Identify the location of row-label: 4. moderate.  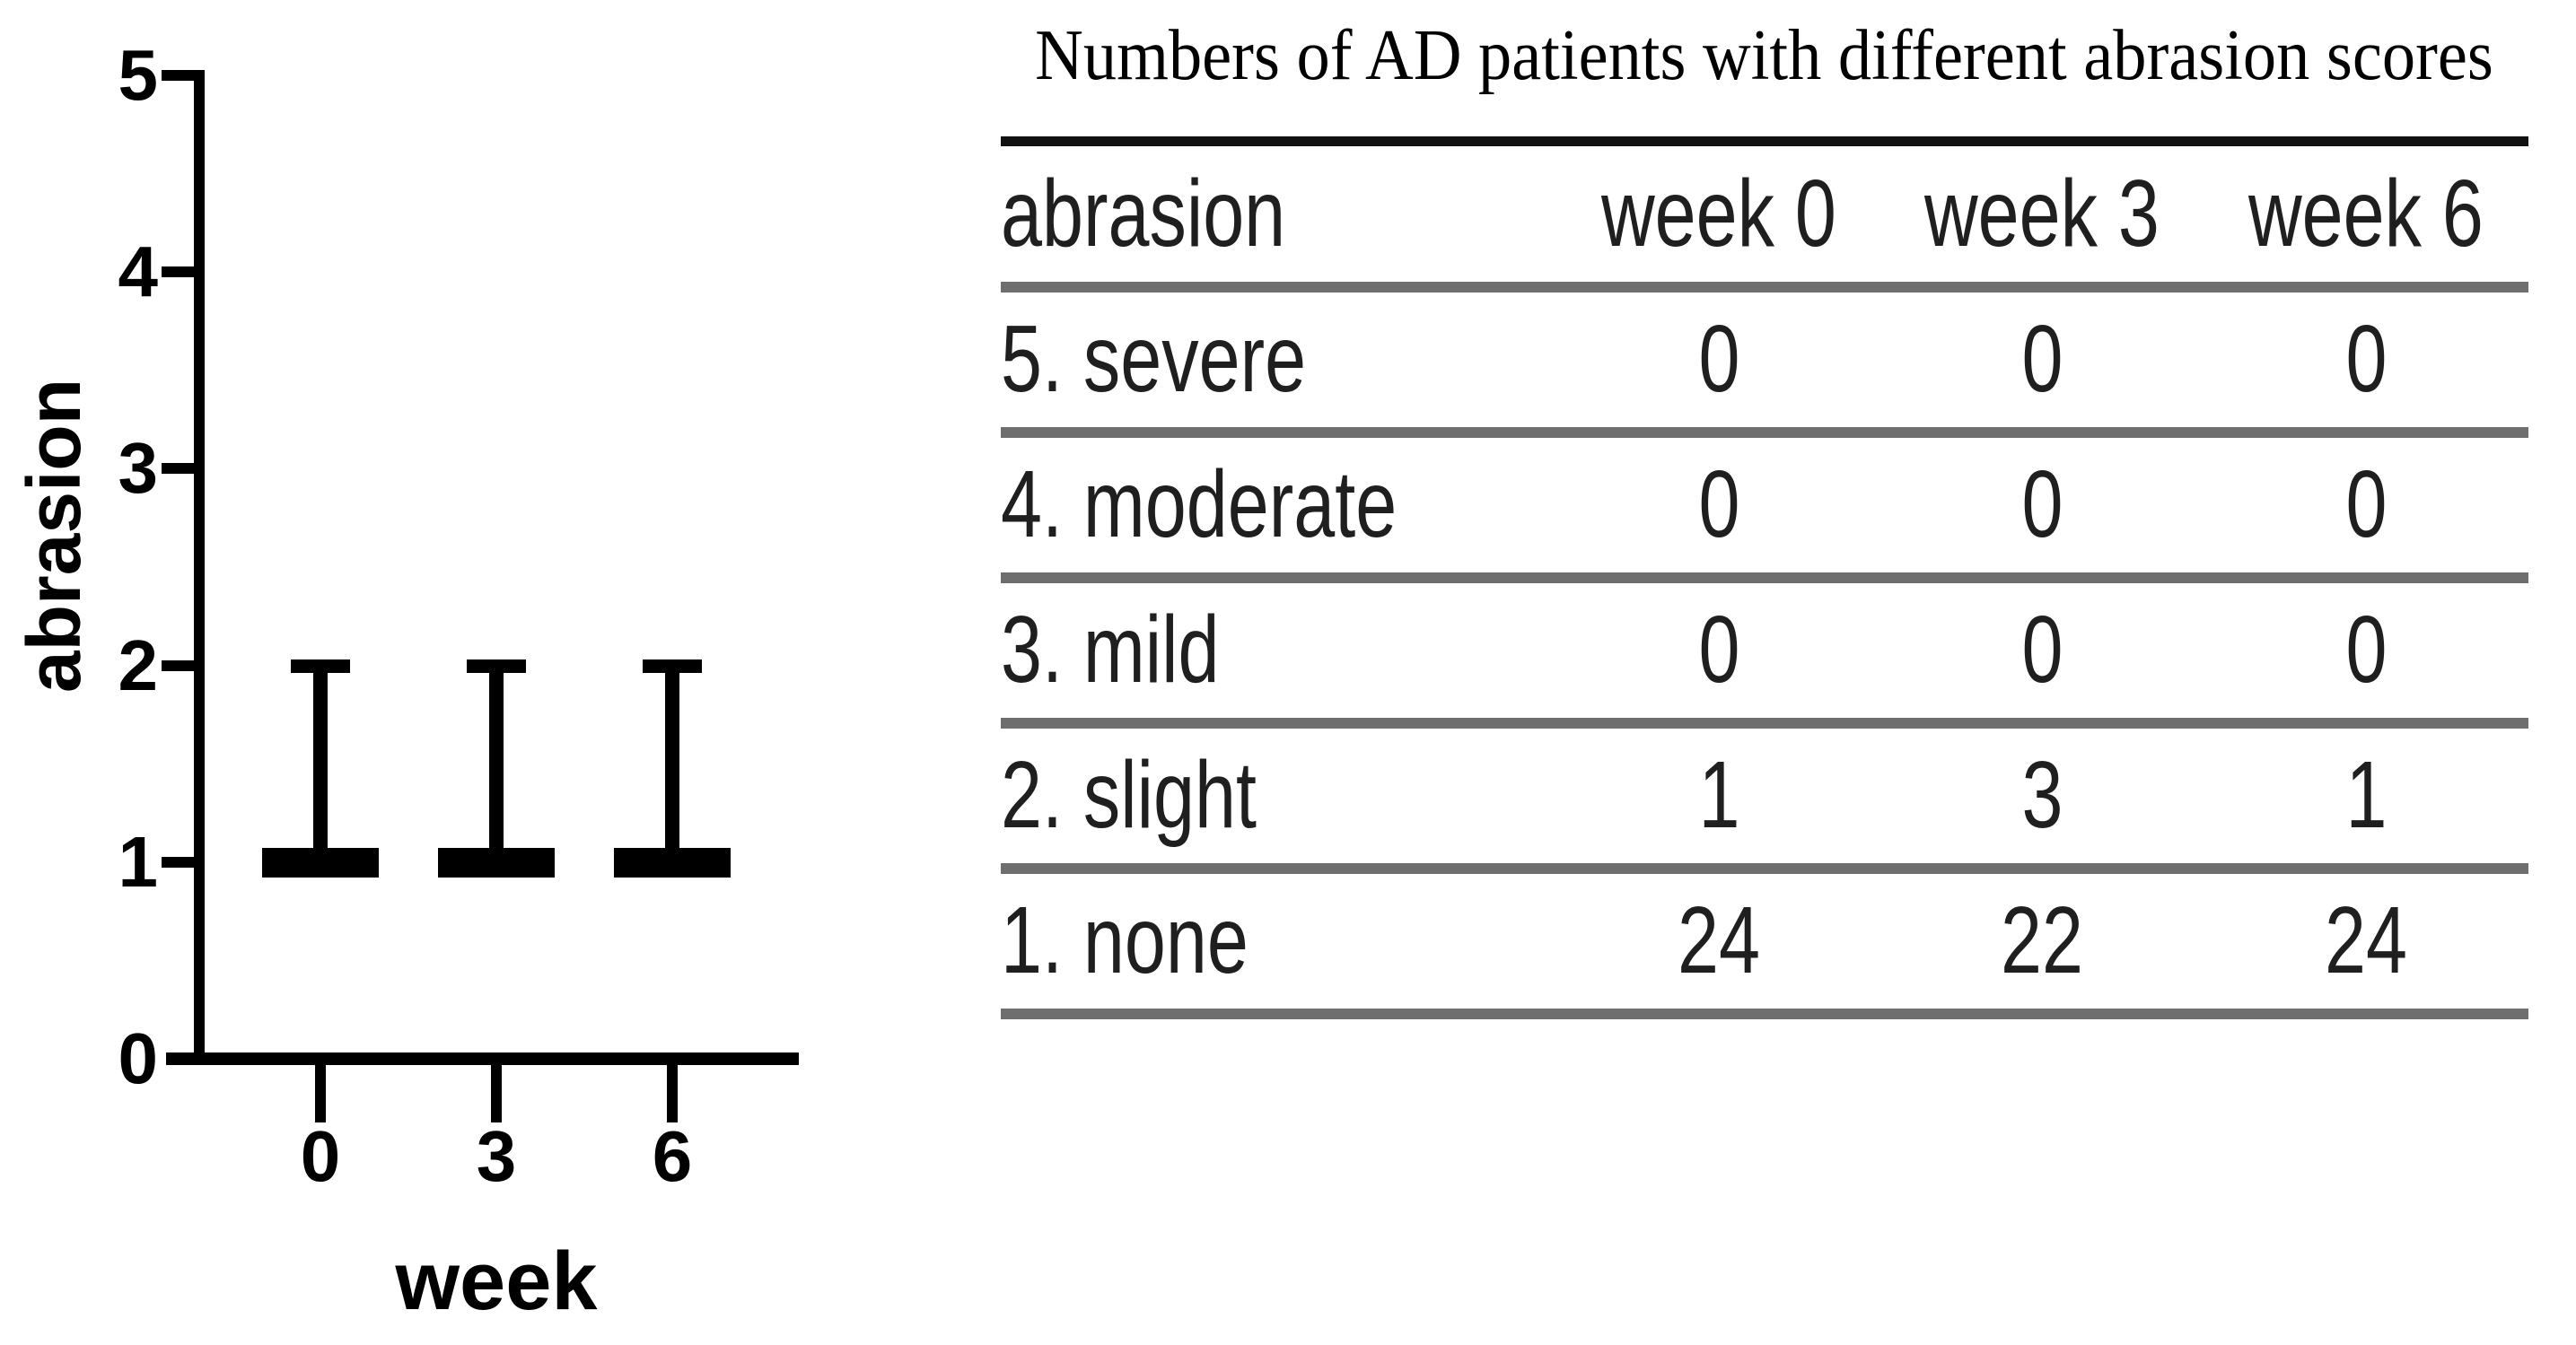
(1199, 504).